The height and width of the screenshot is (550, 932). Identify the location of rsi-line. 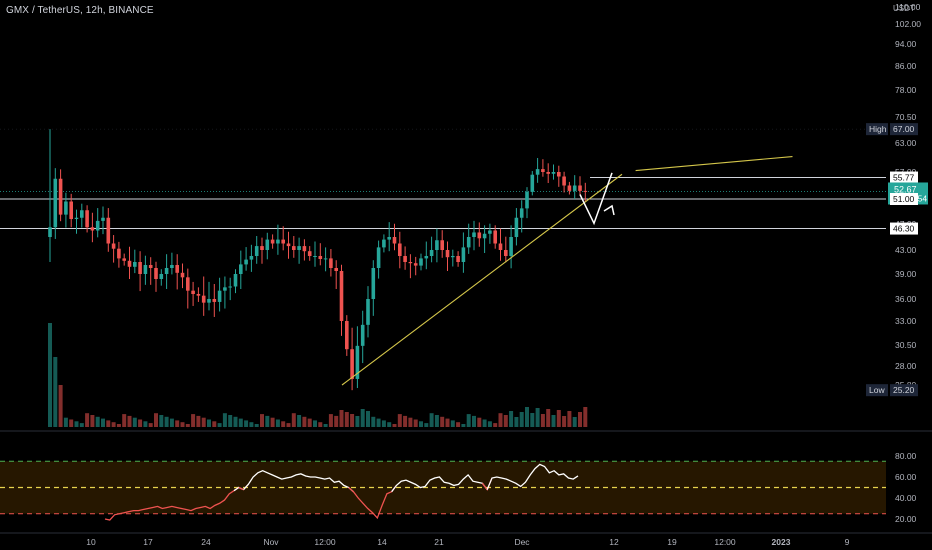
(341, 492).